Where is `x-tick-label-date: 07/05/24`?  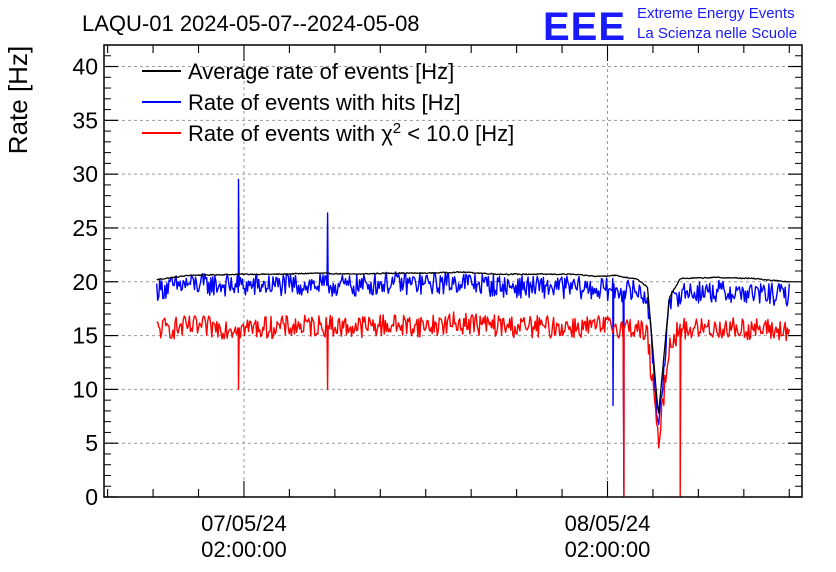 x-tick-label-date: 07/05/24 is located at coordinates (244, 523).